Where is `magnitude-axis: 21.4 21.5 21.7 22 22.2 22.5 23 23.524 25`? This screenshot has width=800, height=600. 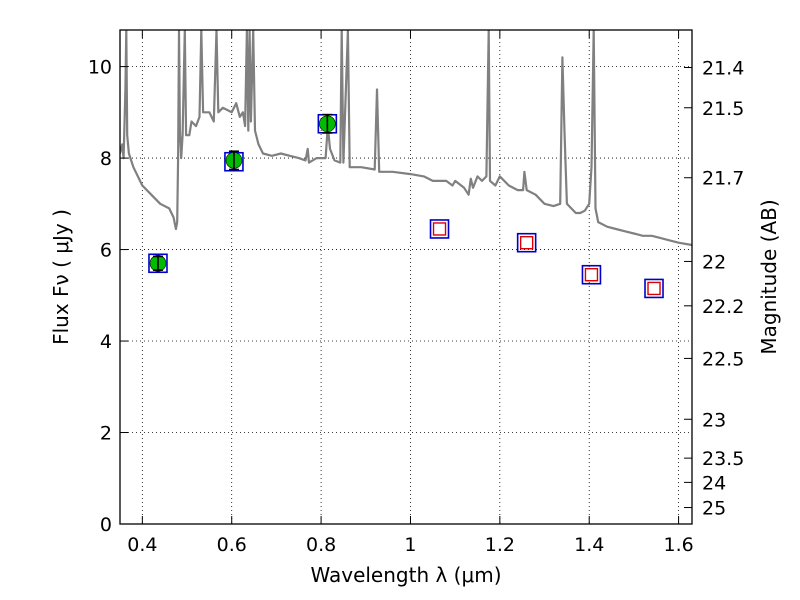 magnitude-axis: 21.4 21.5 21.7 22 22.2 22.5 23 23.524 25 is located at coordinates (714, 289).